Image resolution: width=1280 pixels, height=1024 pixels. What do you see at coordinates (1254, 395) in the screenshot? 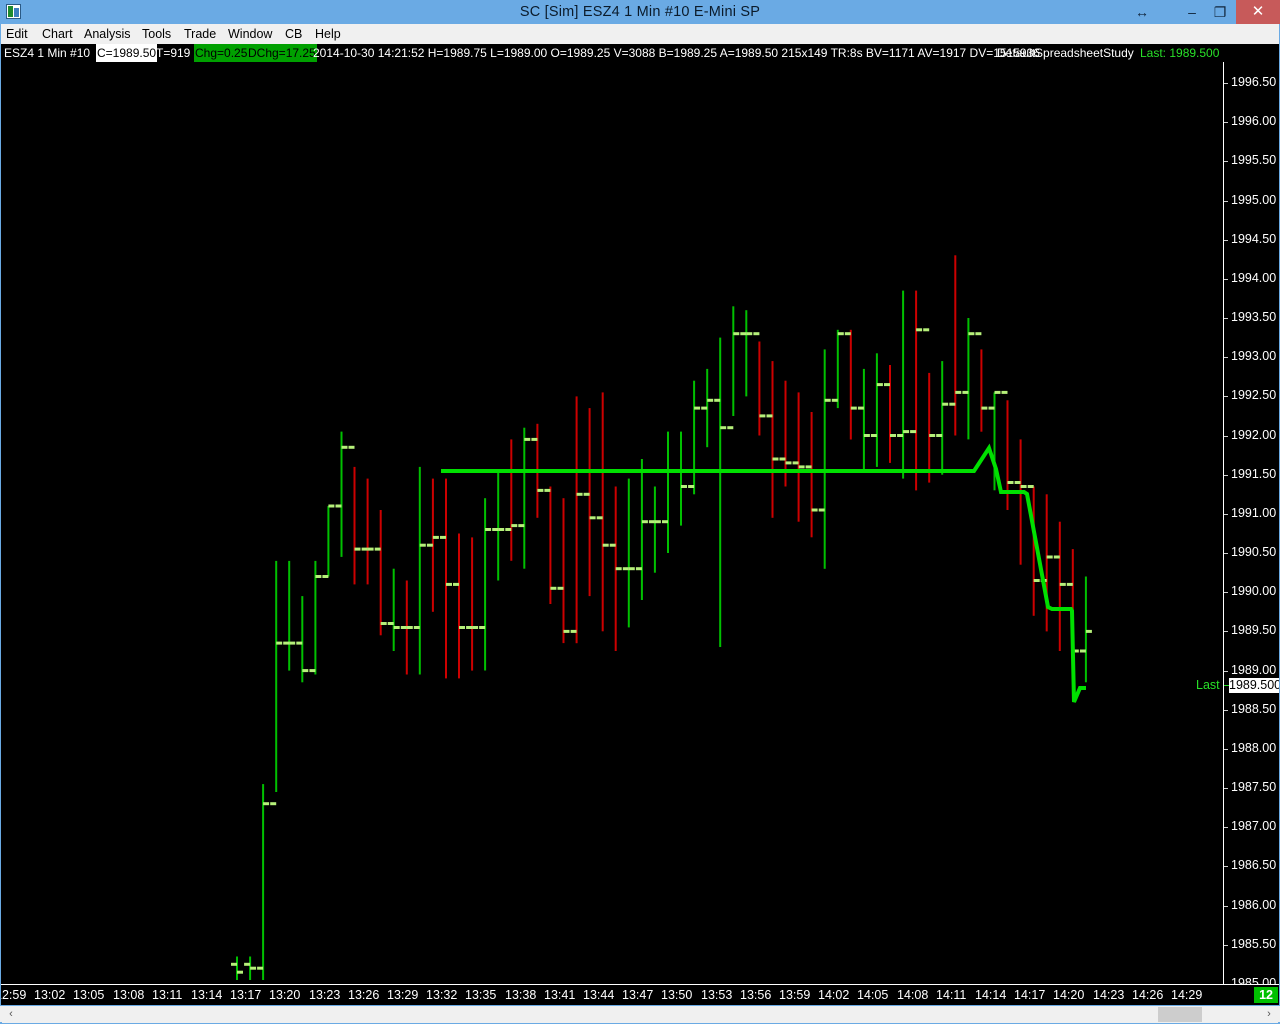
I see `price-label: 1992.50` at bounding box center [1254, 395].